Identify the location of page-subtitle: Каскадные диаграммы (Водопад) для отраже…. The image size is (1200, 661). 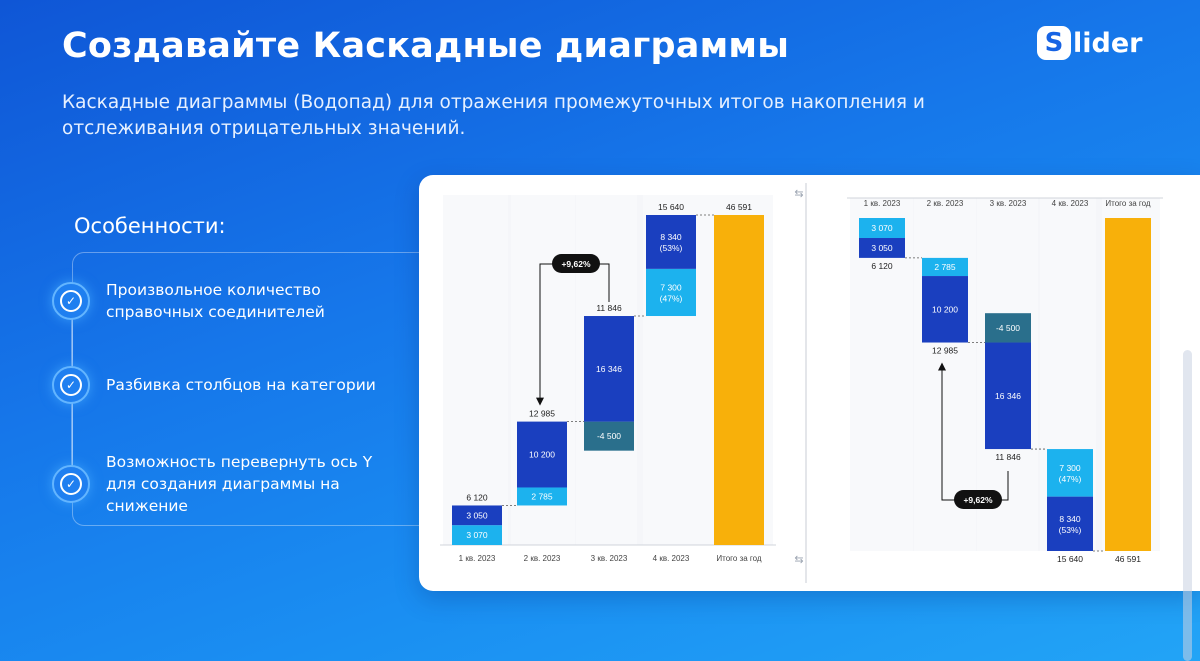
(493, 115).